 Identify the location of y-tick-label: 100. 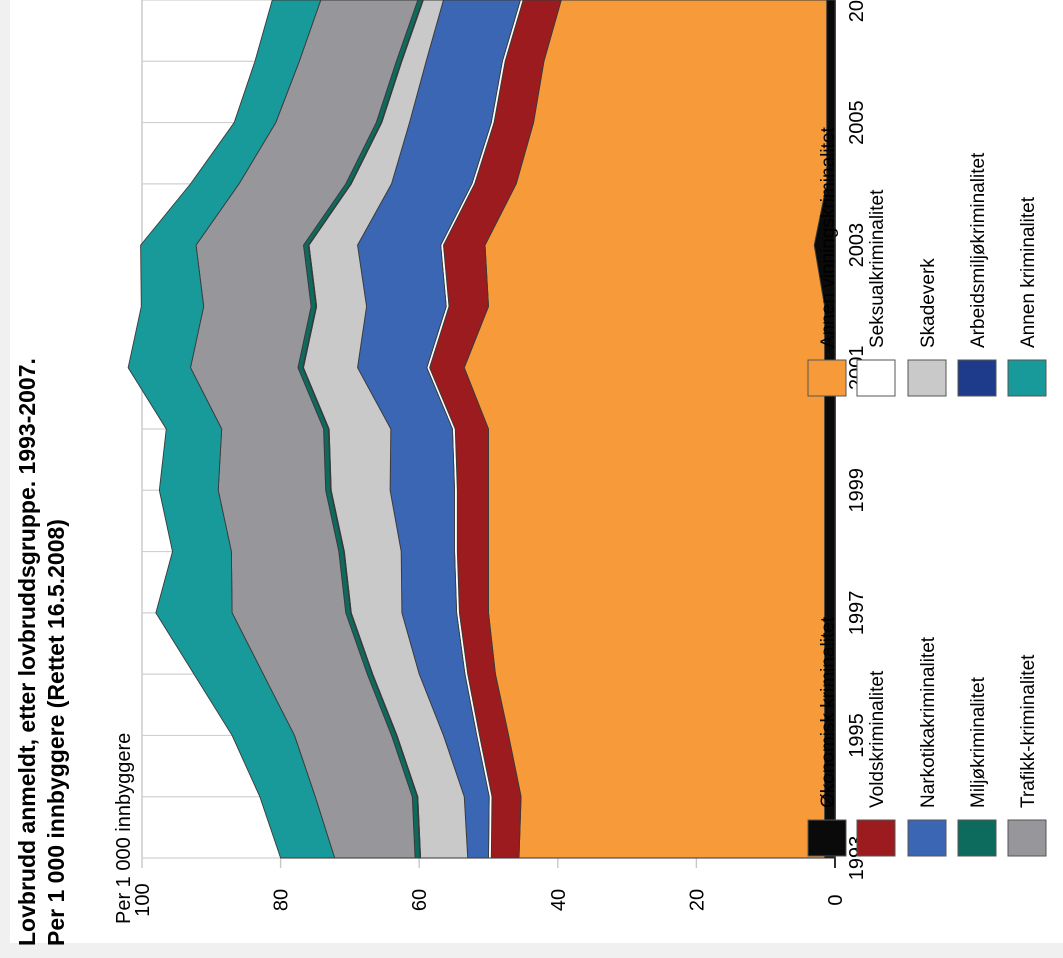
(143, 899).